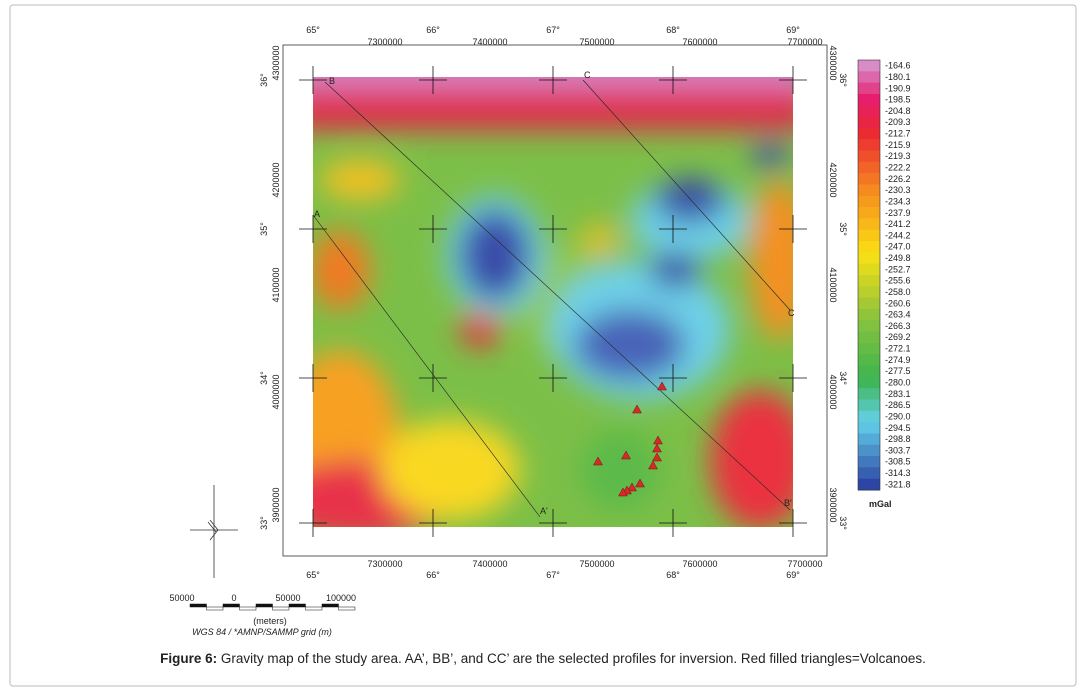 The height and width of the screenshot is (694, 1086). I want to click on colorbar-label: -298.8, so click(898, 439).